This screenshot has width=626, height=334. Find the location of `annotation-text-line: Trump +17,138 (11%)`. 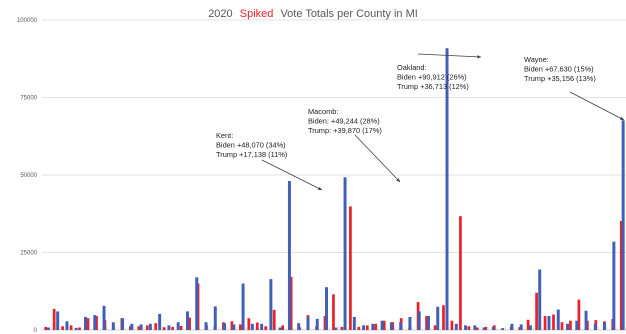

annotation-text-line: Trump +17,138 (11%) is located at coordinates (251, 154).